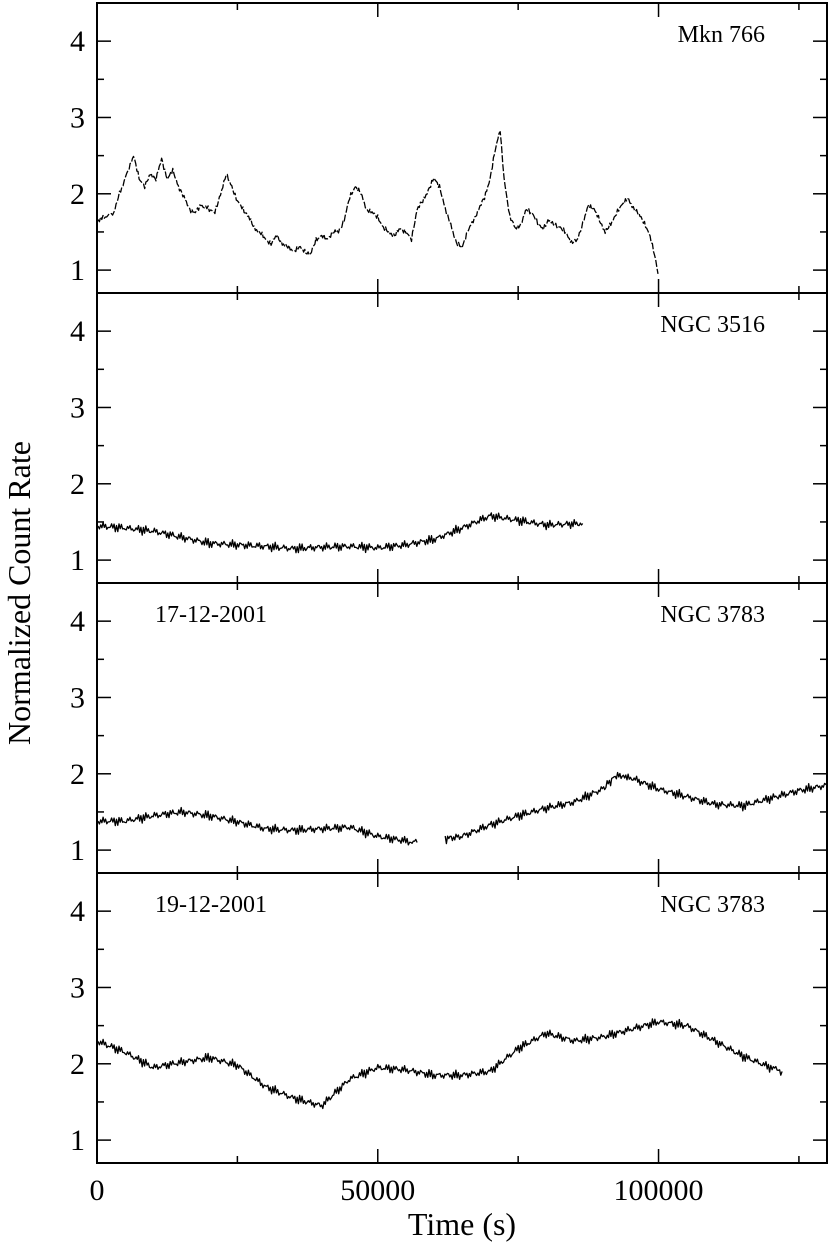 This screenshot has height=1247, width=830. What do you see at coordinates (377, 1190) in the screenshot?
I see `x-tick-label: 50000` at bounding box center [377, 1190].